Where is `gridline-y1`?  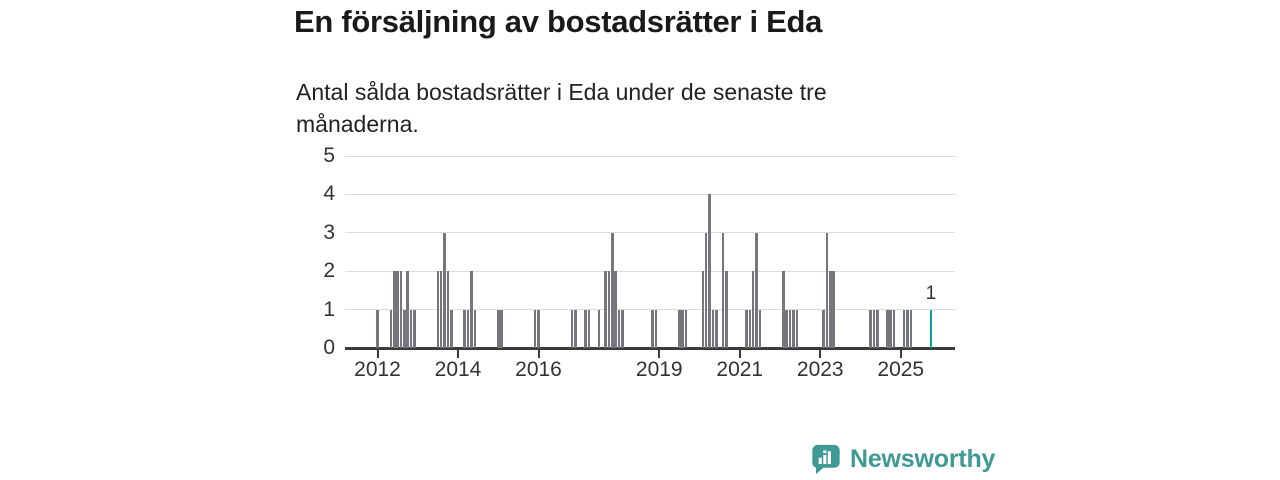
gridline-y1 is located at coordinates (650, 310).